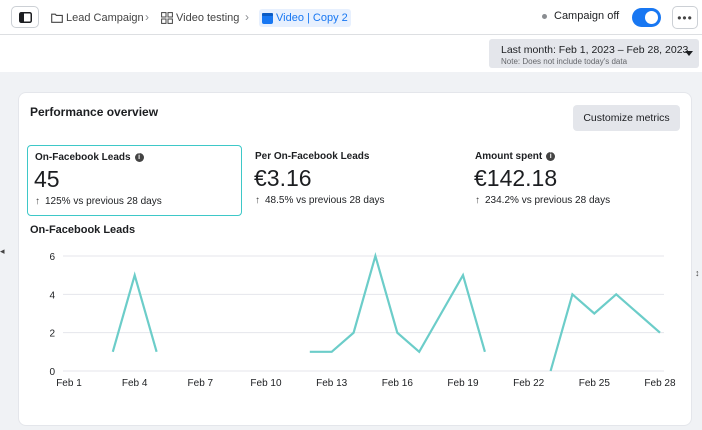 The height and width of the screenshot is (430, 702). What do you see at coordinates (83, 230) in the screenshot?
I see `chart-title: On-Facebook Leads` at bounding box center [83, 230].